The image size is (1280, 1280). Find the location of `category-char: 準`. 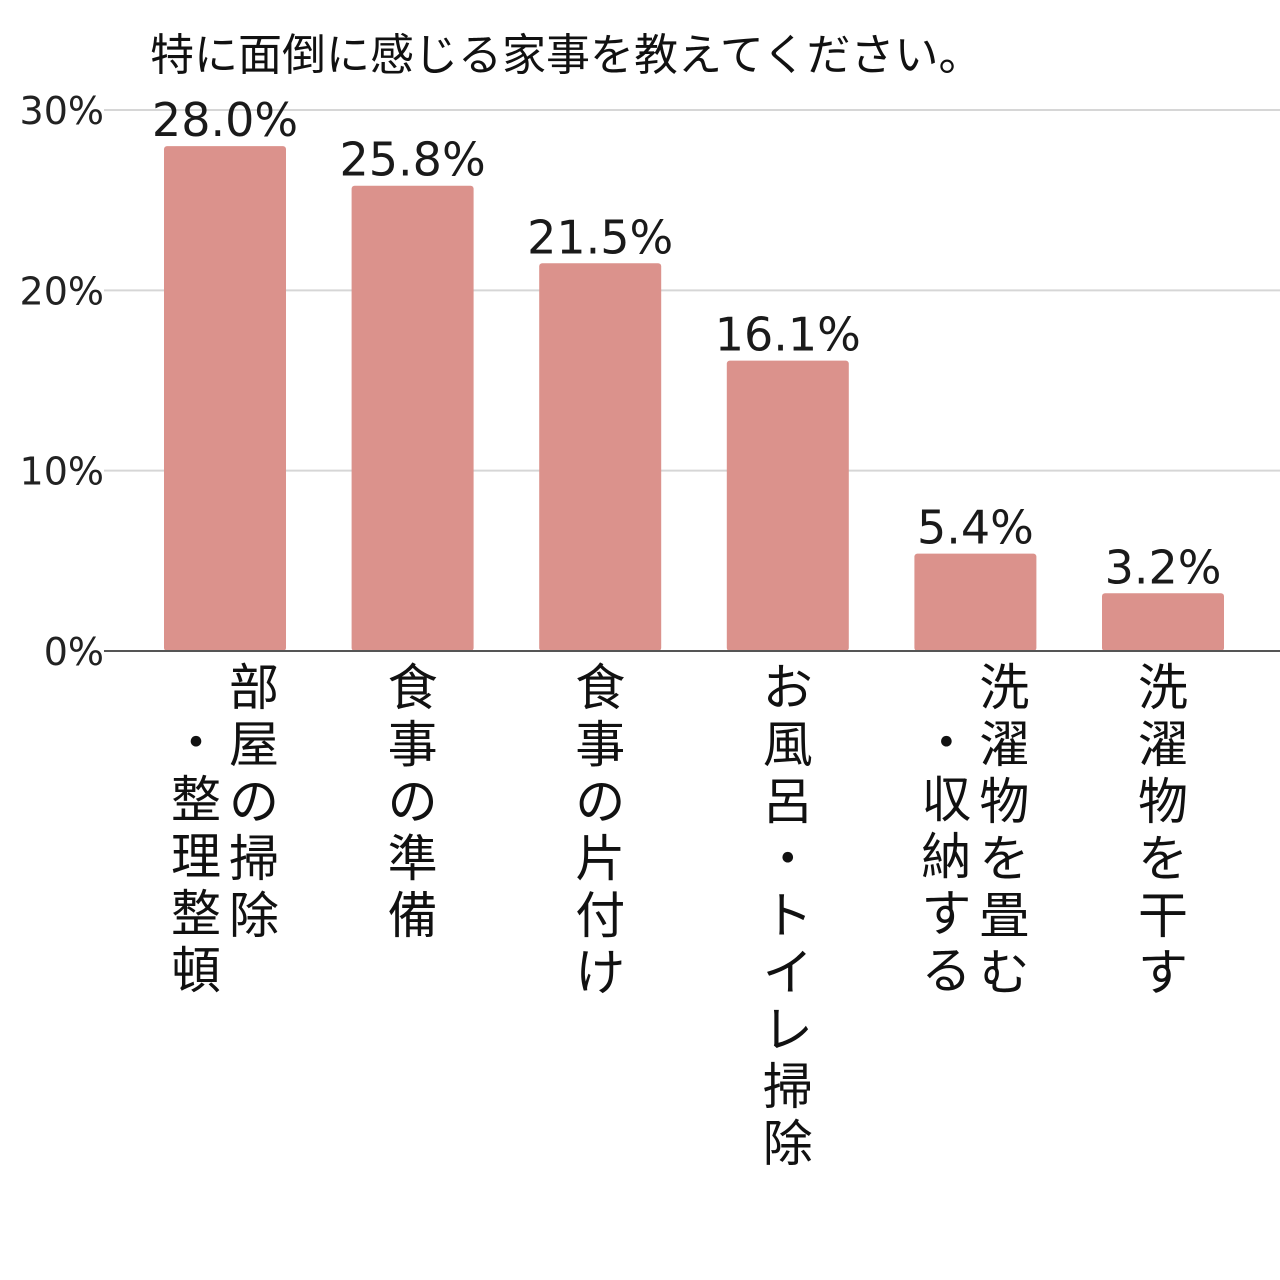

category-char: 準 is located at coordinates (413, 859).